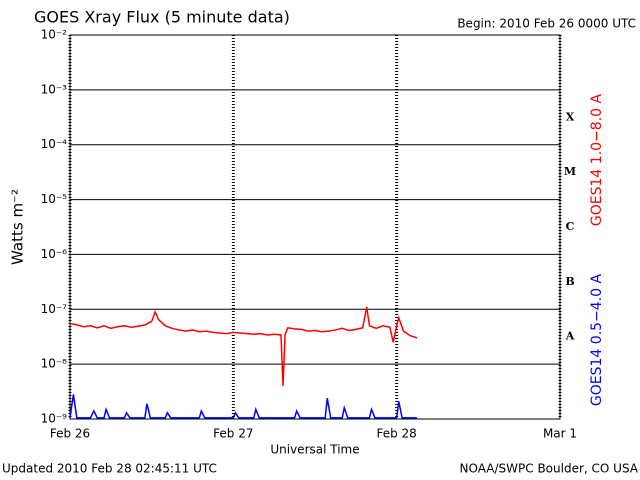  What do you see at coordinates (54, 364) in the screenshot?
I see `y-tick-label: 10⁻⁸` at bounding box center [54, 364].